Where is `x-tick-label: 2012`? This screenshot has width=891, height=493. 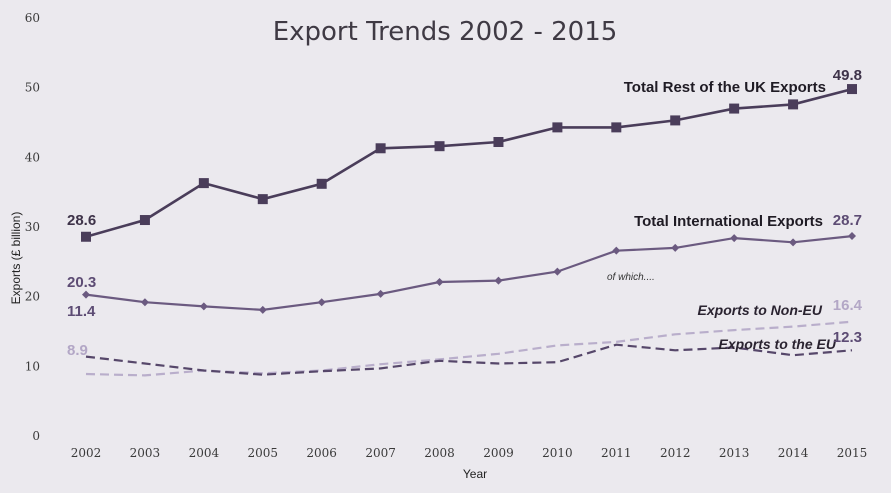
x-tick-label: 2012 is located at coordinates (675, 453).